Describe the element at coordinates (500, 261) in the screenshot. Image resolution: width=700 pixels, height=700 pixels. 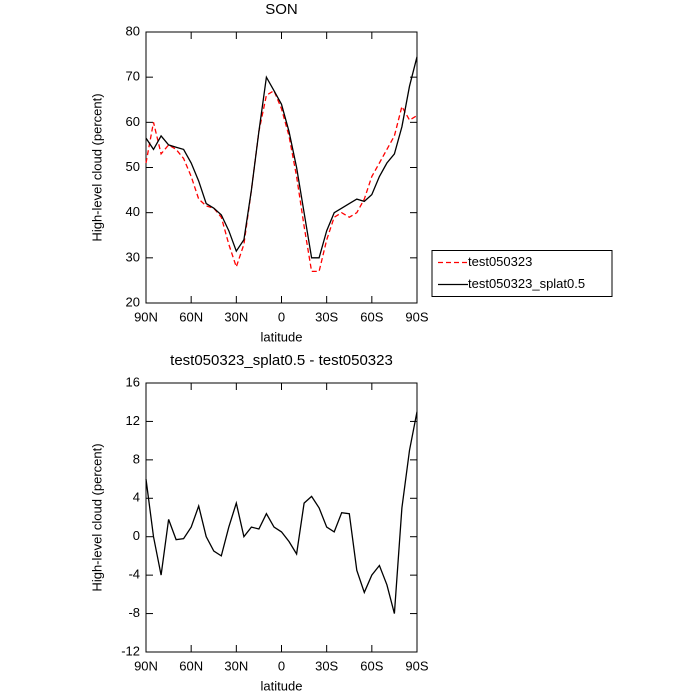
I see `legend-label: test050323` at that location.